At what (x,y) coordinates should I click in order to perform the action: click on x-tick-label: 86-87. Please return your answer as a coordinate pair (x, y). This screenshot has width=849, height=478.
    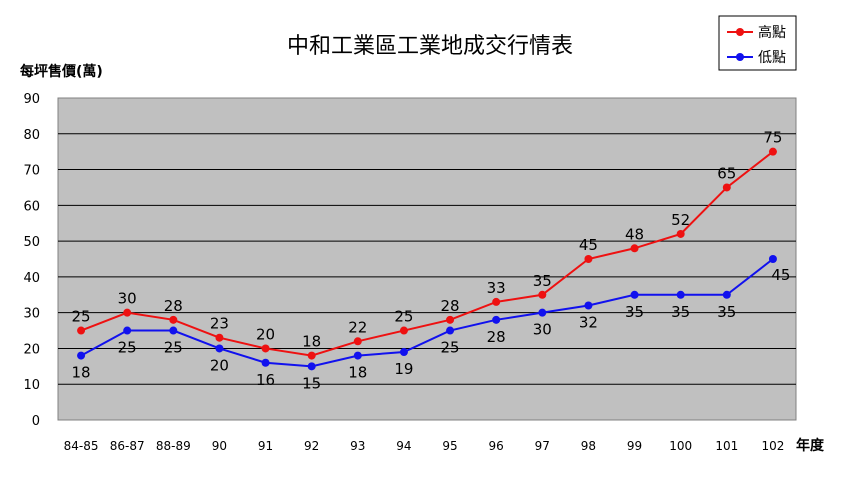
    Looking at the image, I should click on (127, 446).